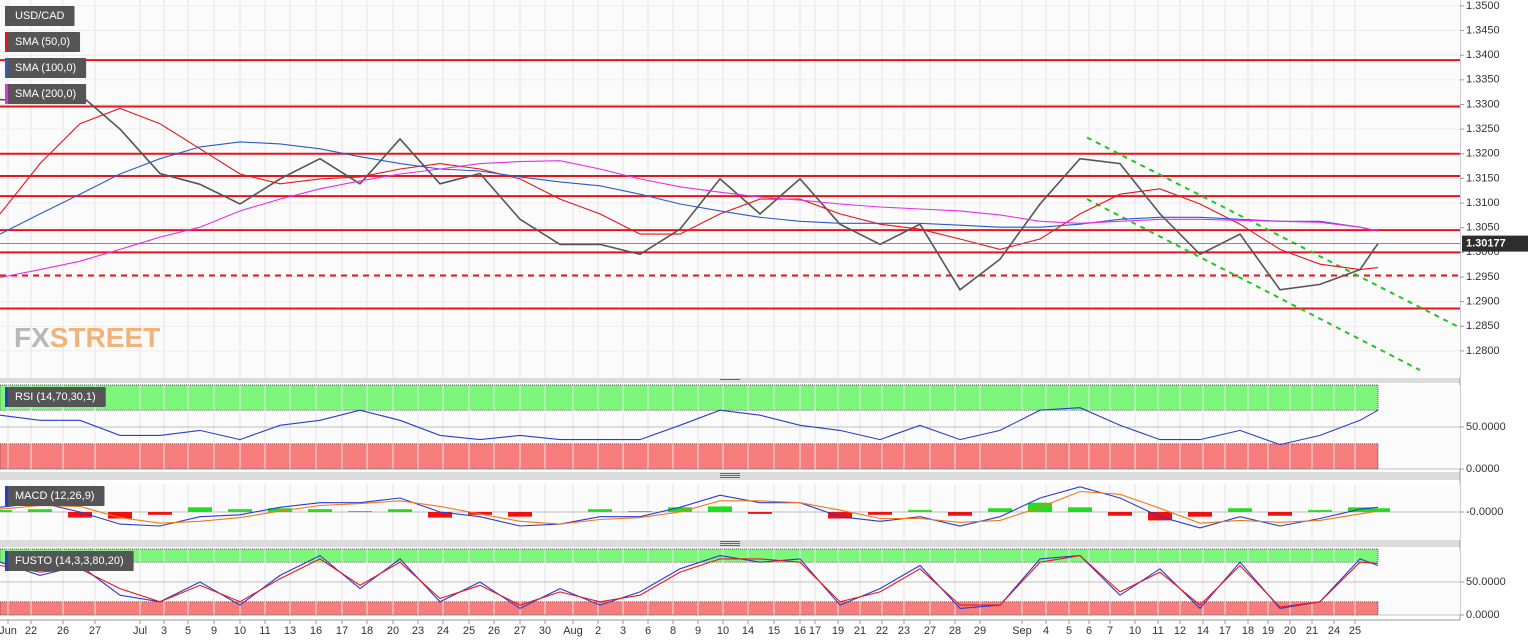 The image size is (1531, 643). Describe the element at coordinates (698, 631) in the screenshot. I see `x-tick-label: 9` at that location.